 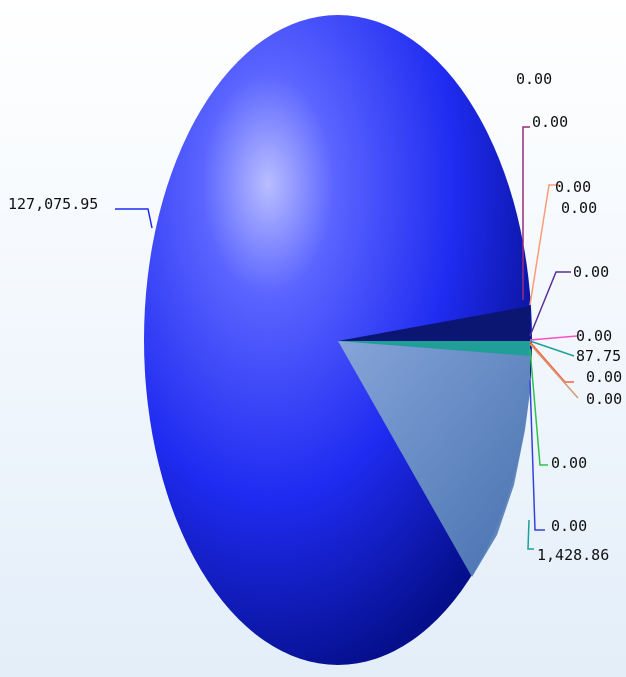 I want to click on slice-label-6: 0.00, so click(x=594, y=336).